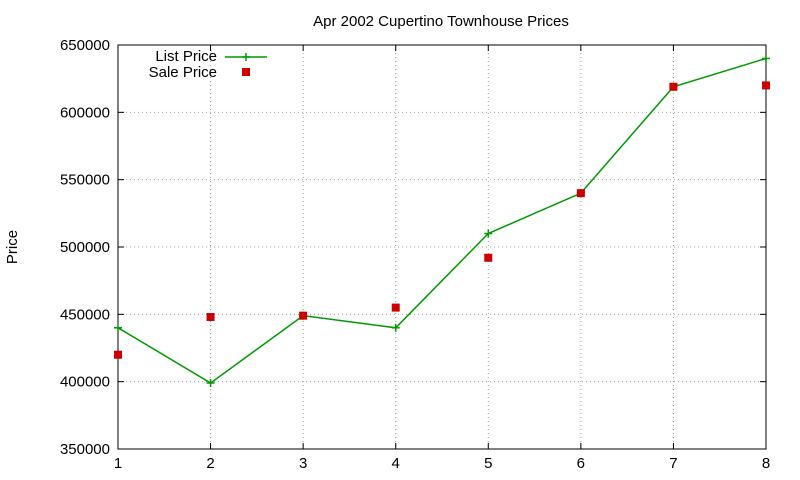 The width and height of the screenshot is (800, 480). What do you see at coordinates (442, 463) in the screenshot?
I see `x-tick-labels: 1 2 3 4 5 6 7 8` at bounding box center [442, 463].